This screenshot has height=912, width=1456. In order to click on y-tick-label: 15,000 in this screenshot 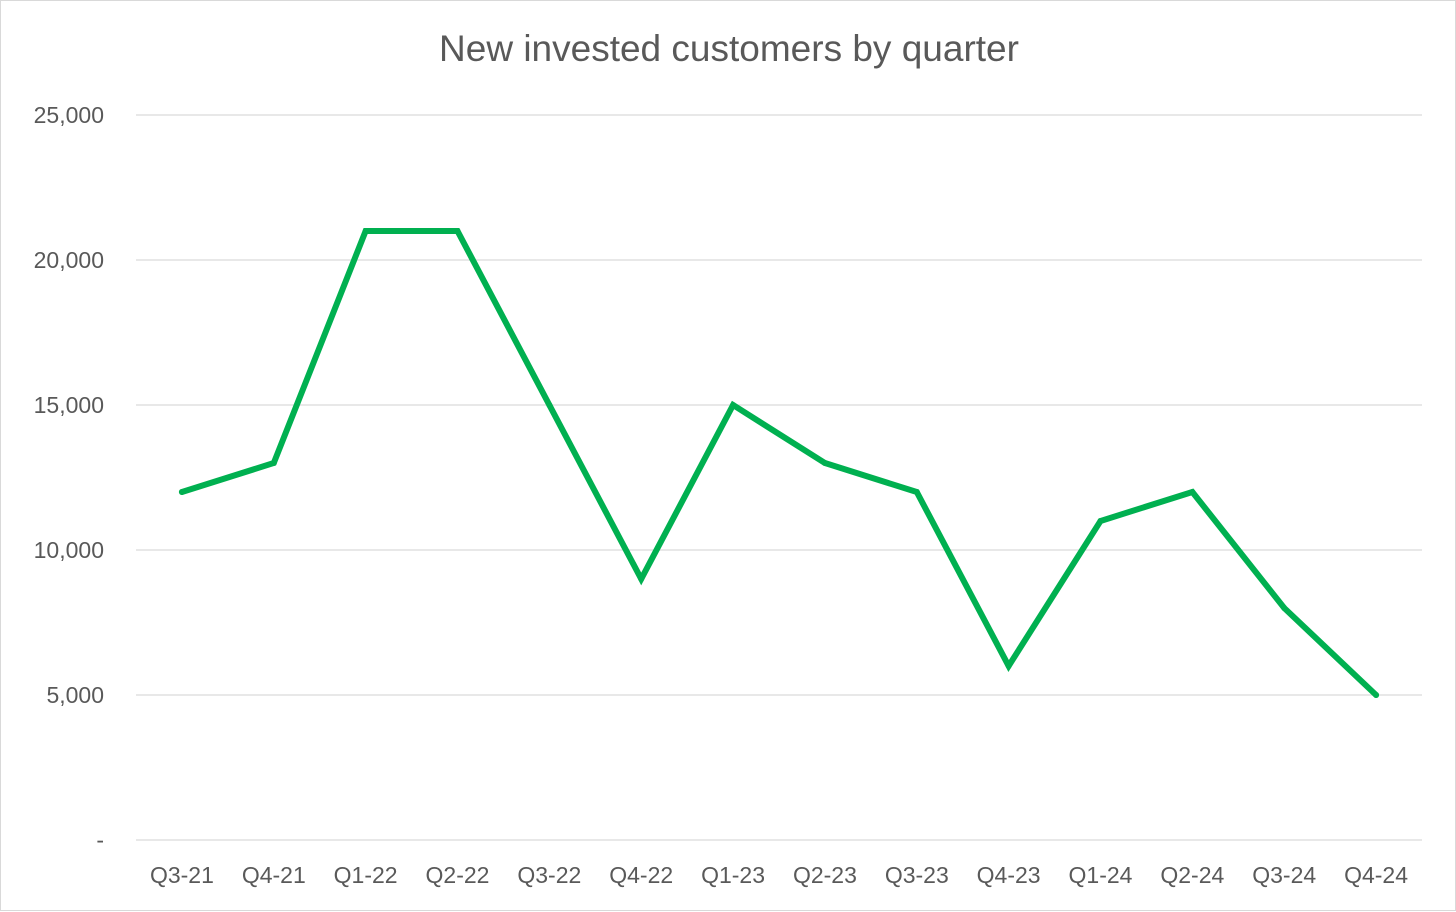, I will do `click(69, 405)`.